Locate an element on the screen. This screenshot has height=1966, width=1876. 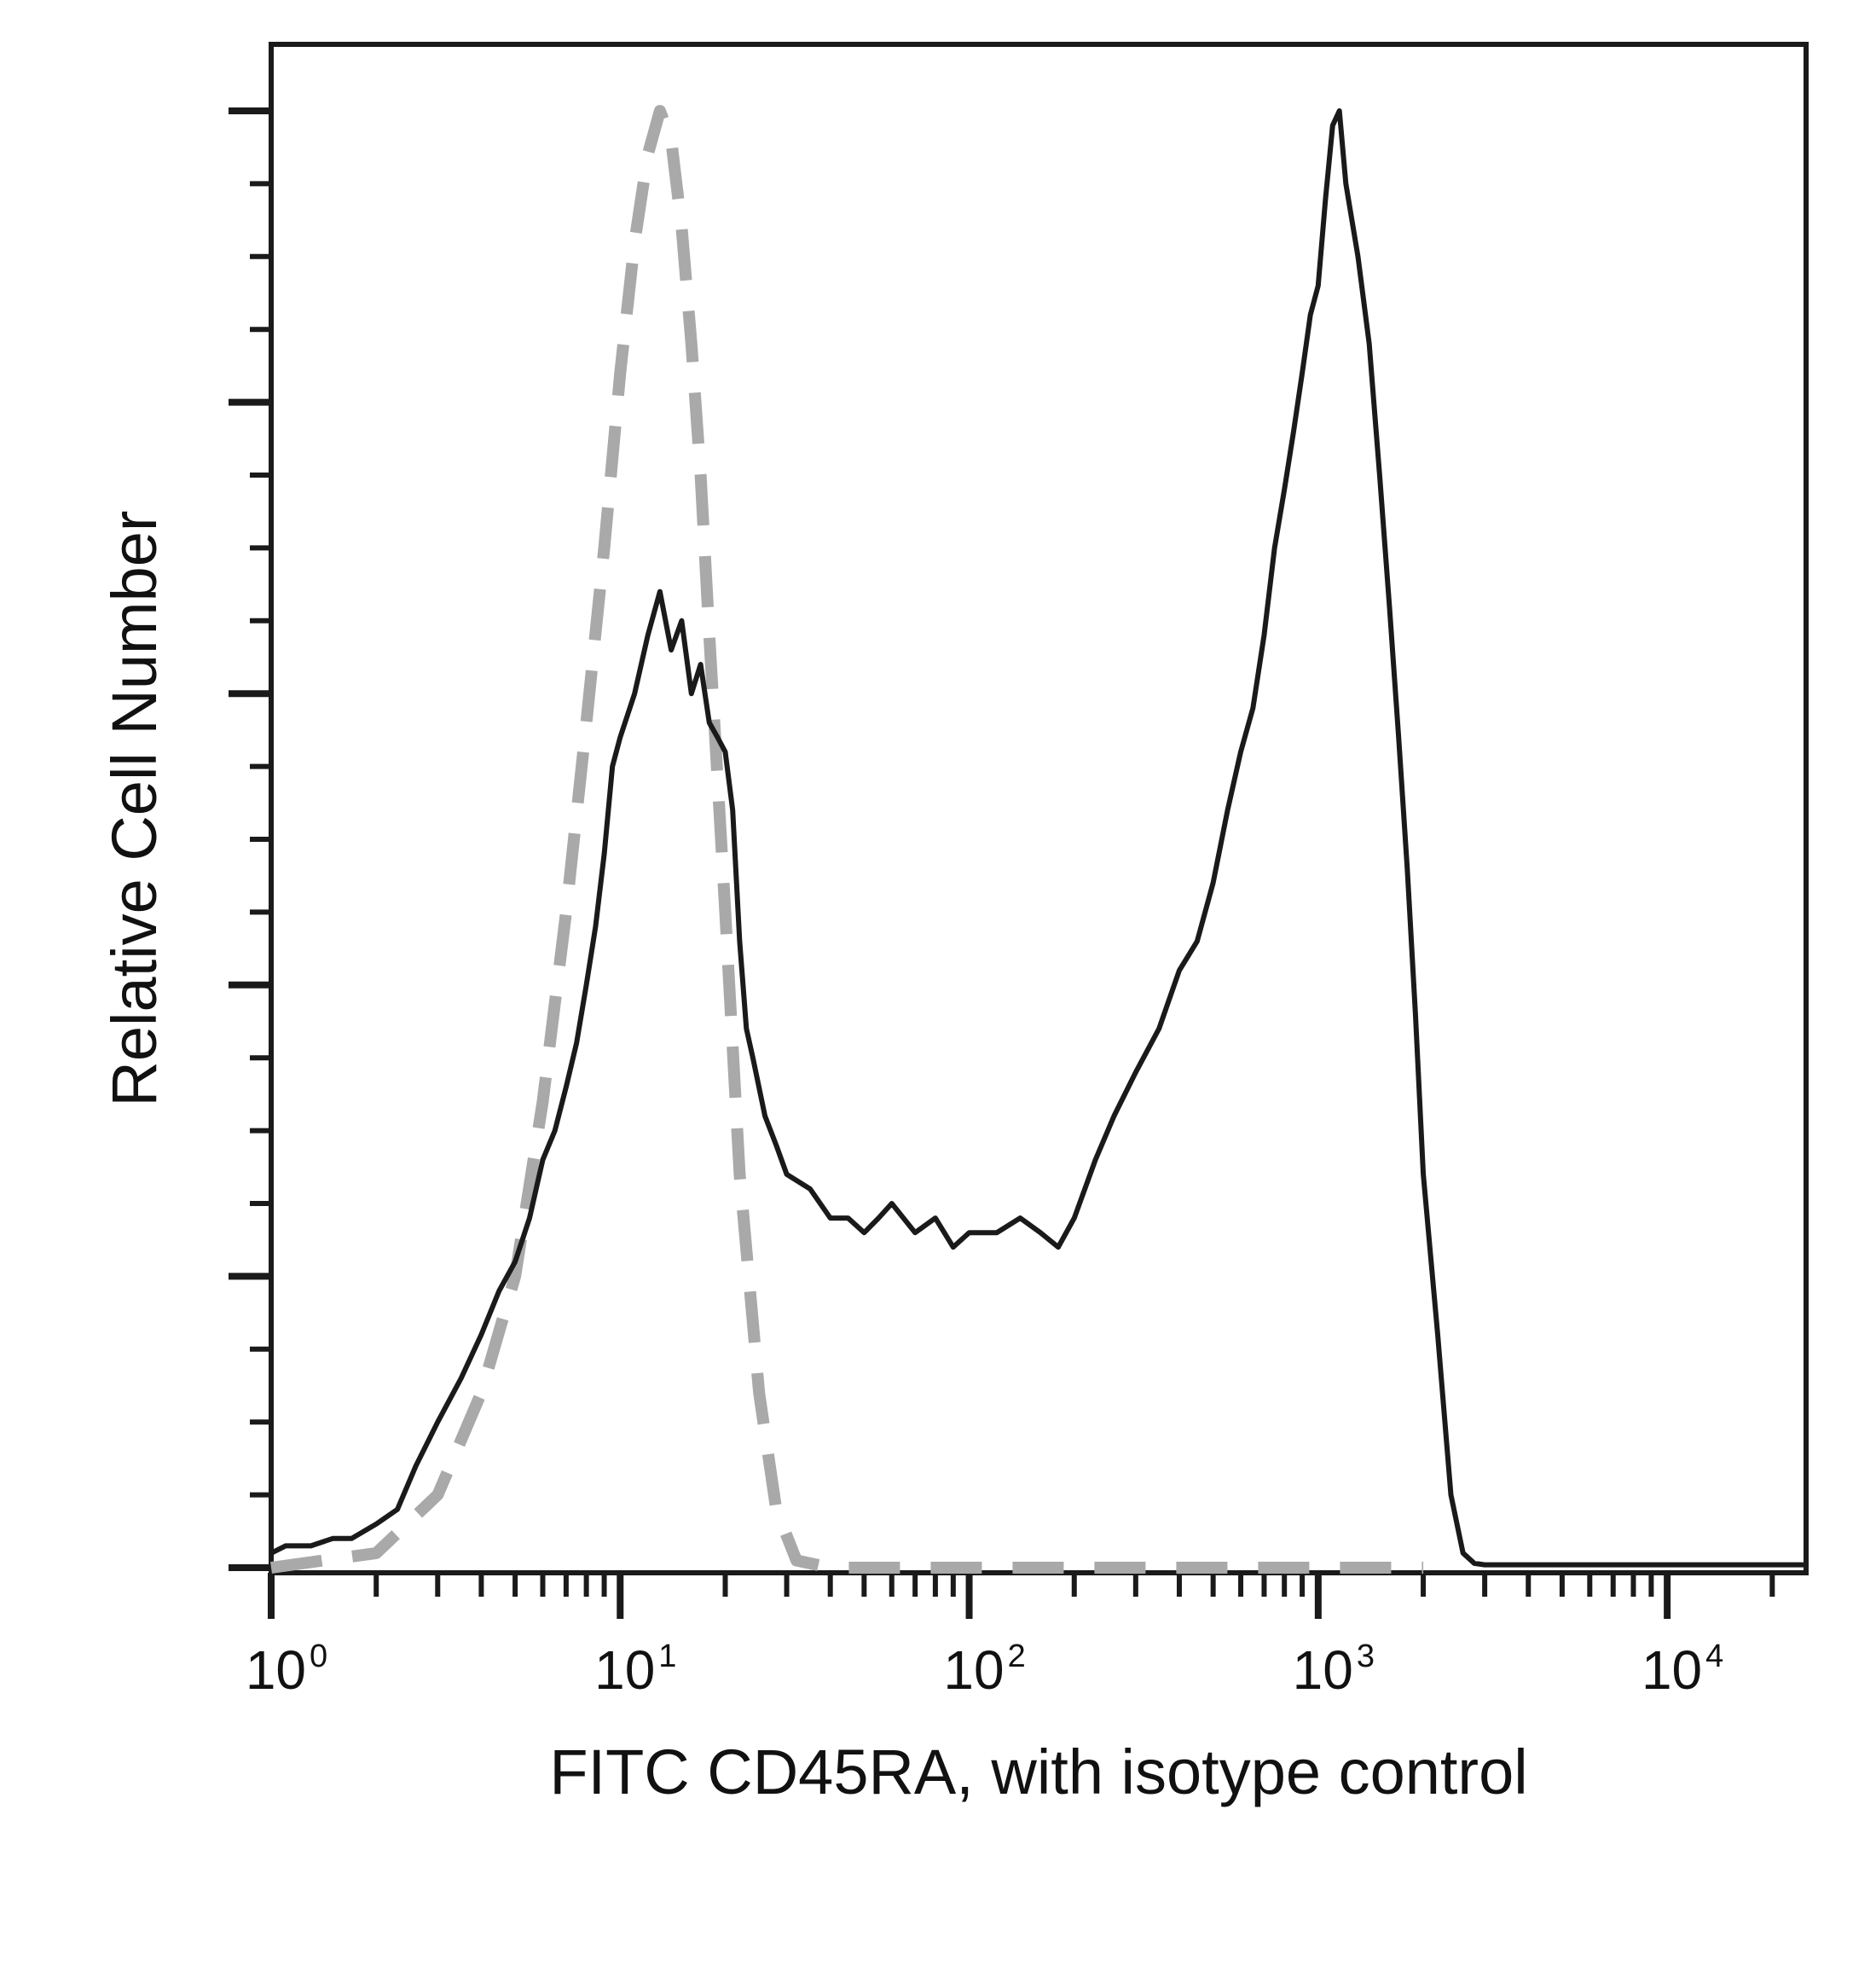
x-axis-ticks is located at coordinates (1021, 1596).